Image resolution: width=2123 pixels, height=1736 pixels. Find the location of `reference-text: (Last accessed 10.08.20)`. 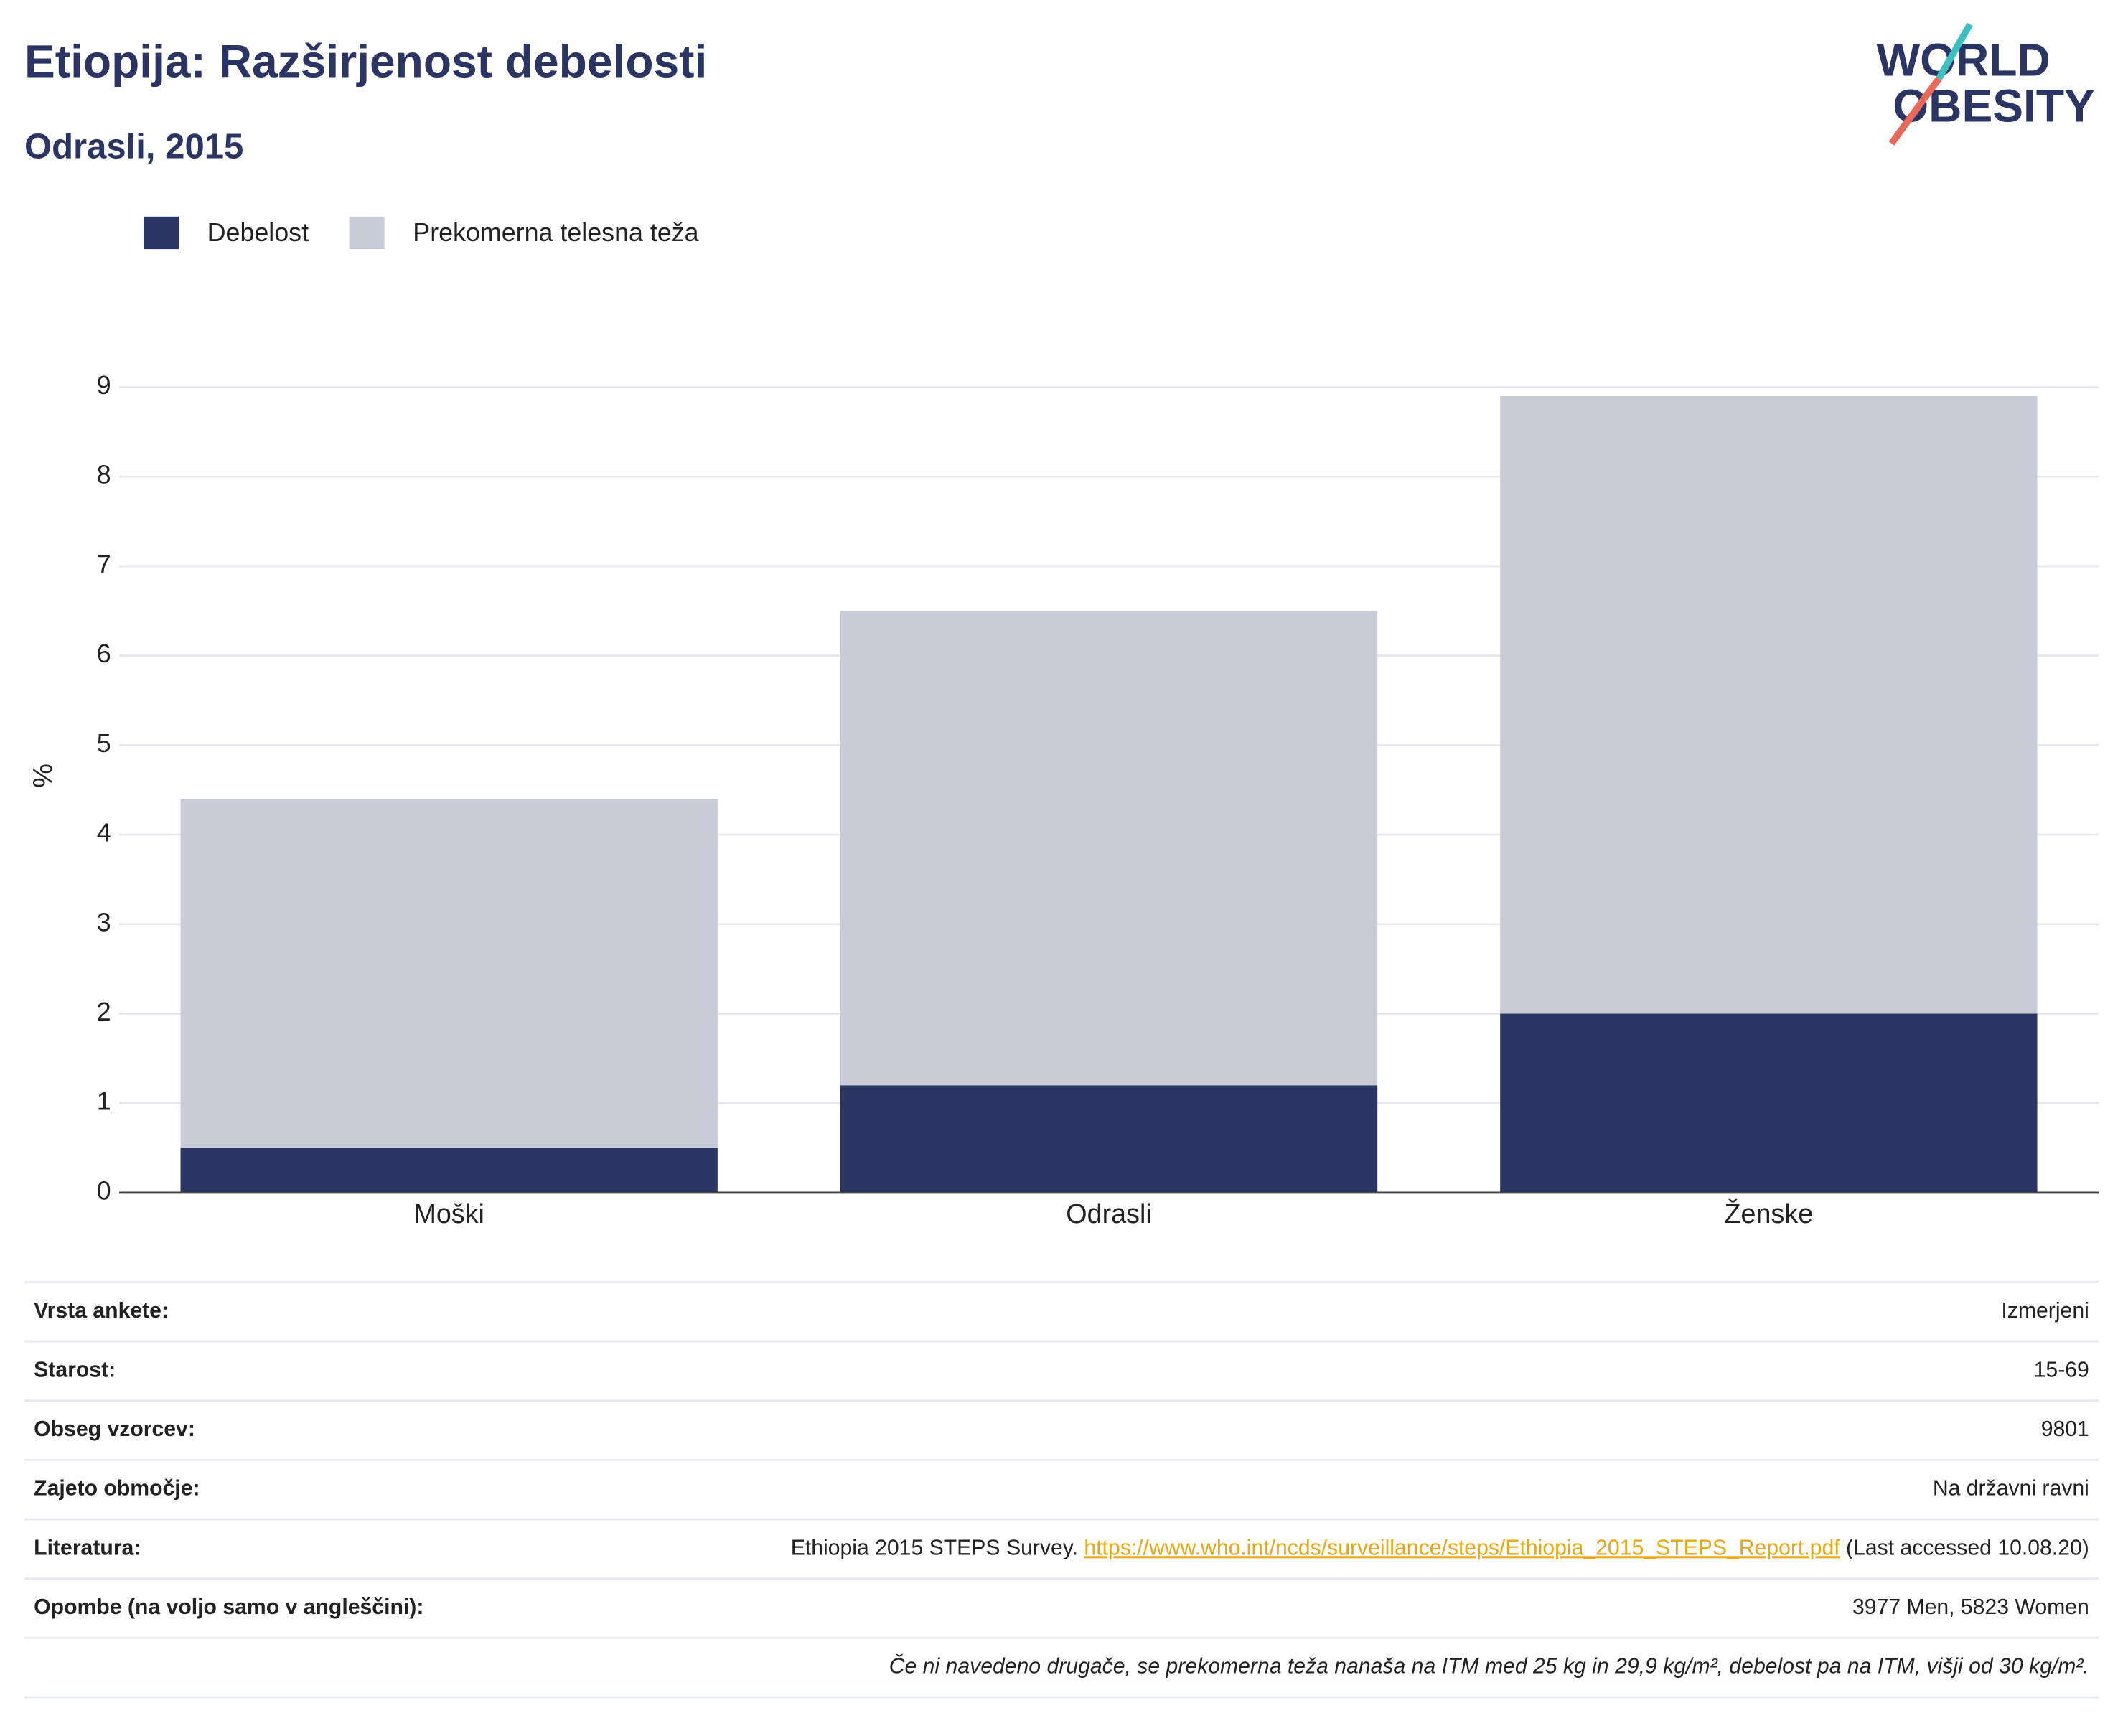

reference-text: (Last accessed 10.08.20) is located at coordinates (1964, 1547).